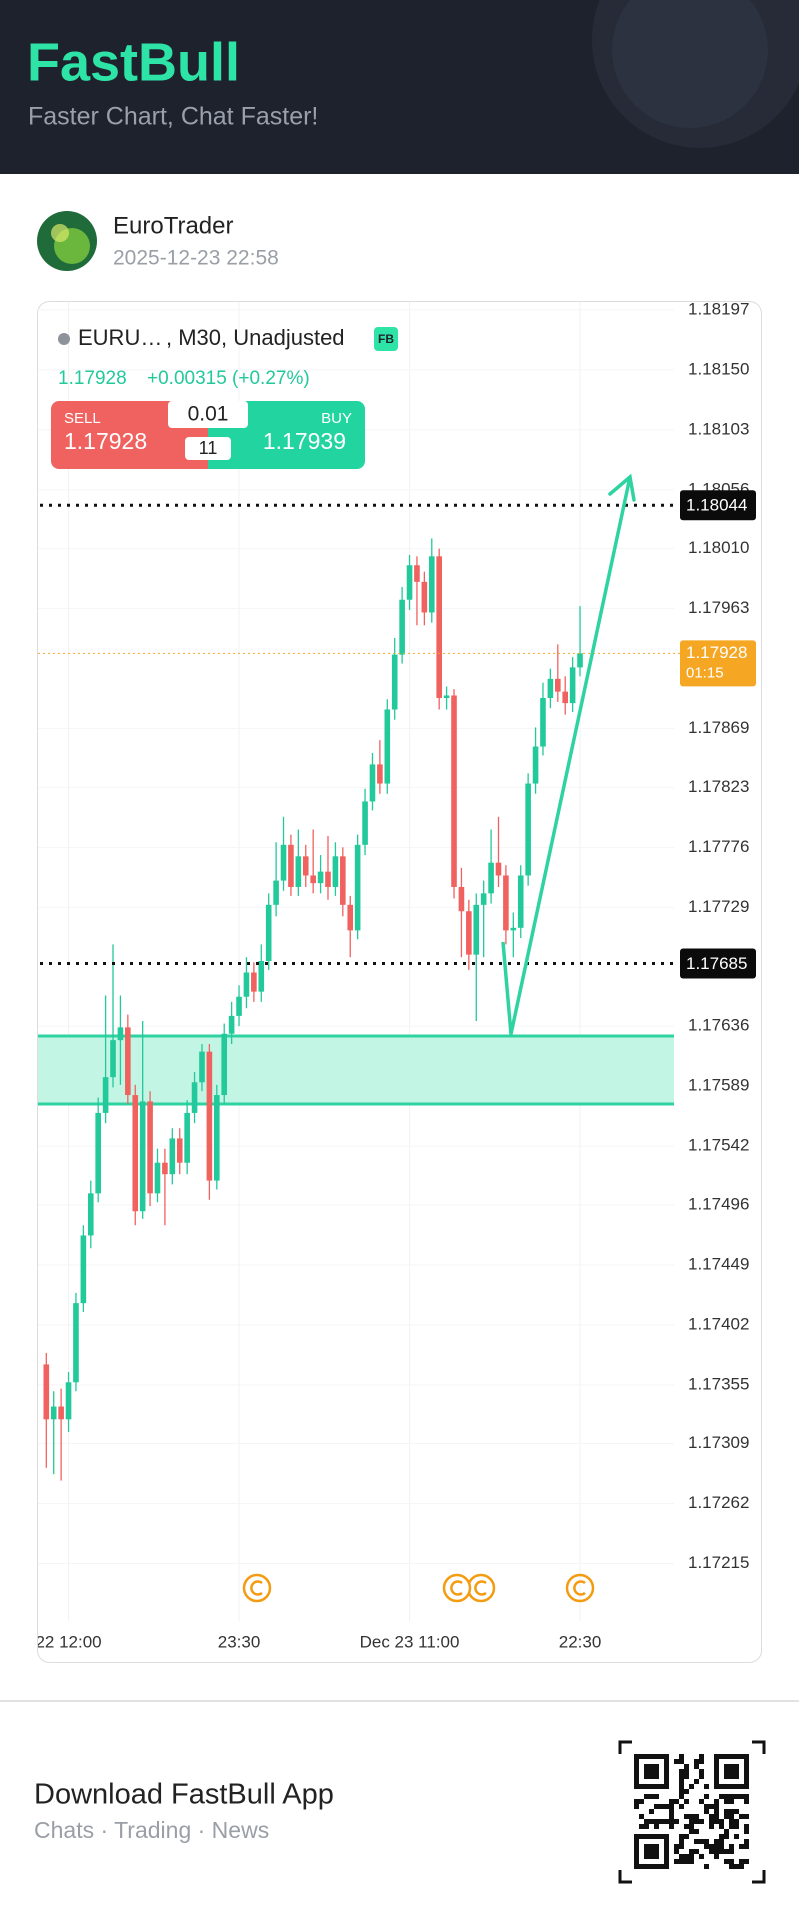  Describe the element at coordinates (718, 1263) in the screenshot. I see `y-tick-label: 1.17449` at that location.